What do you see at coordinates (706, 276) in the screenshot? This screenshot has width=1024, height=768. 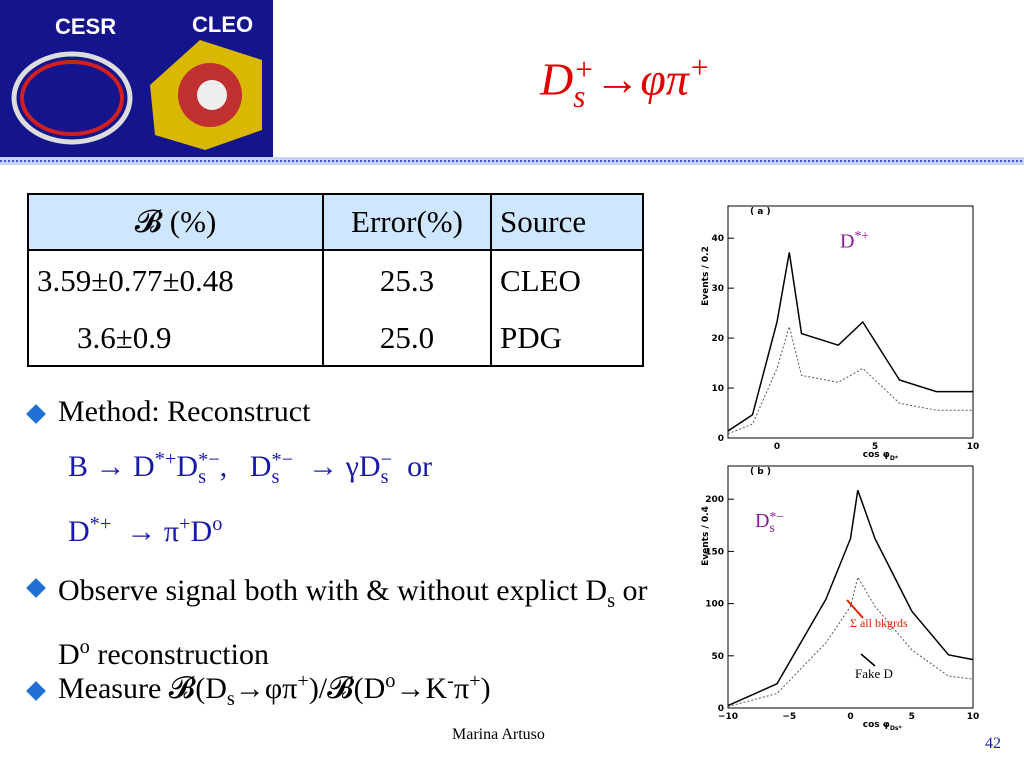 I see `y-axis-label: Events / 0.2` at bounding box center [706, 276].